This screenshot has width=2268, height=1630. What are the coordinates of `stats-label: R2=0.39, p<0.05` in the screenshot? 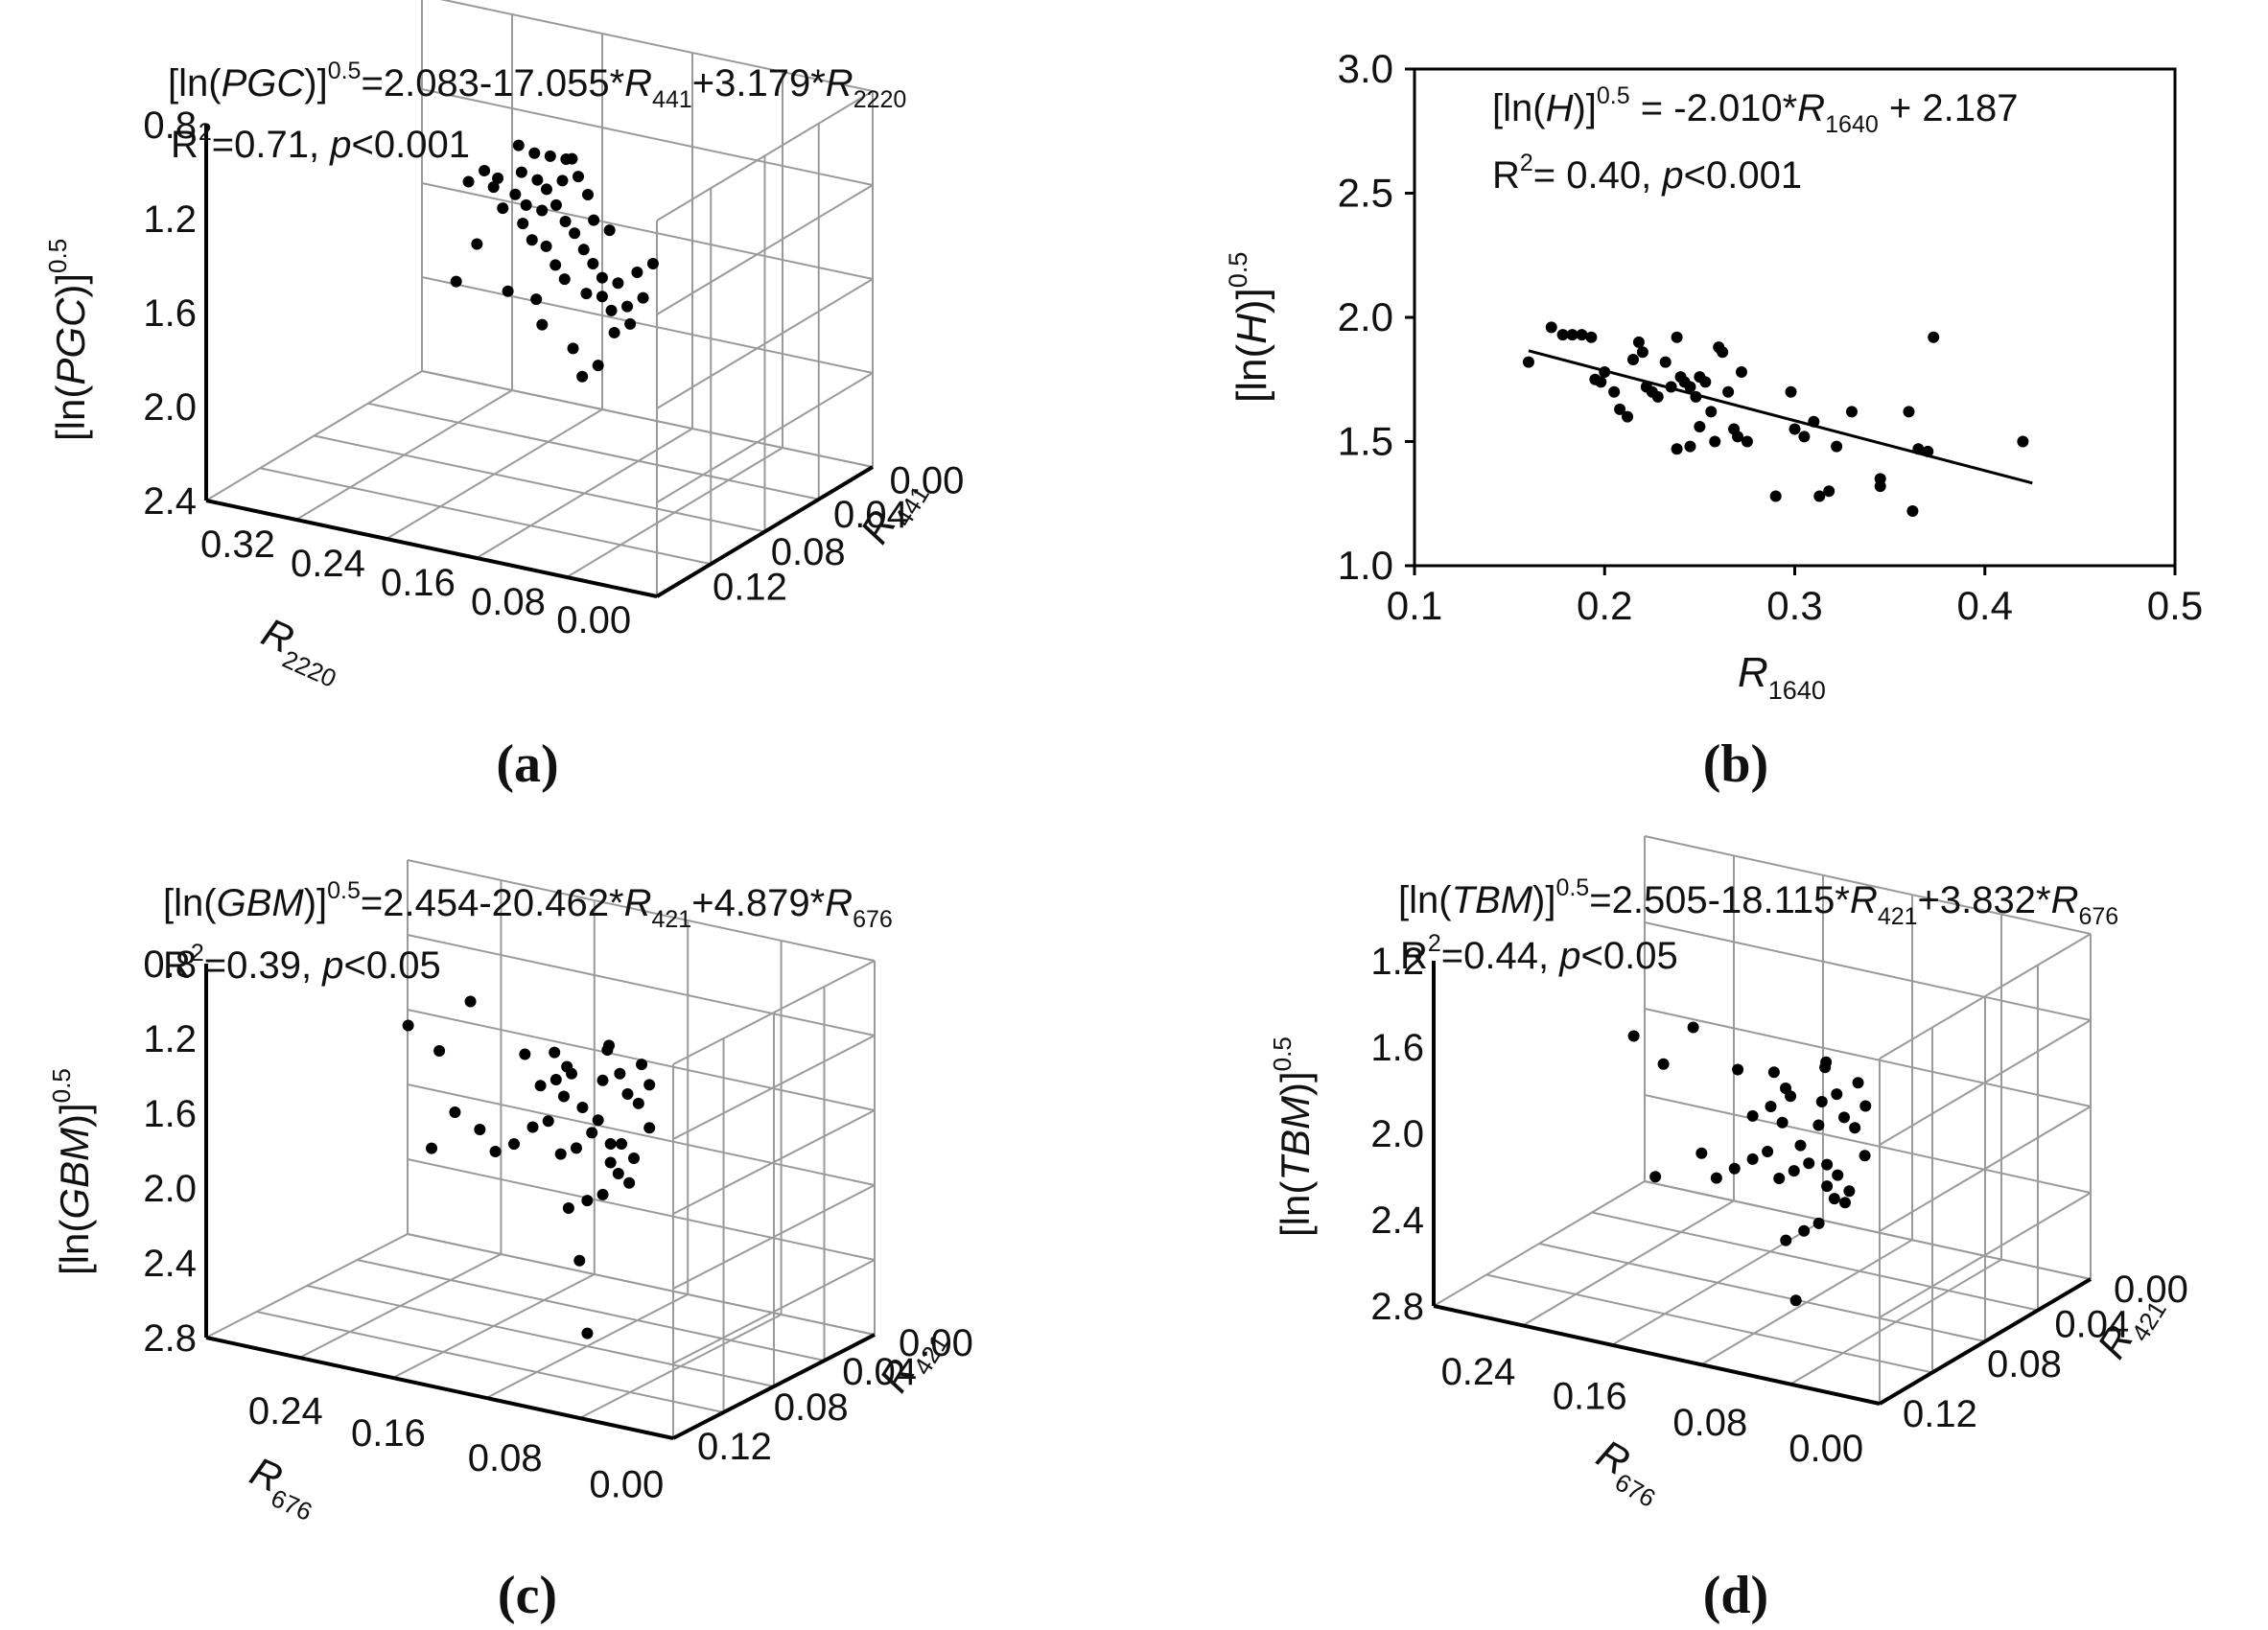 It's located at (302, 963).